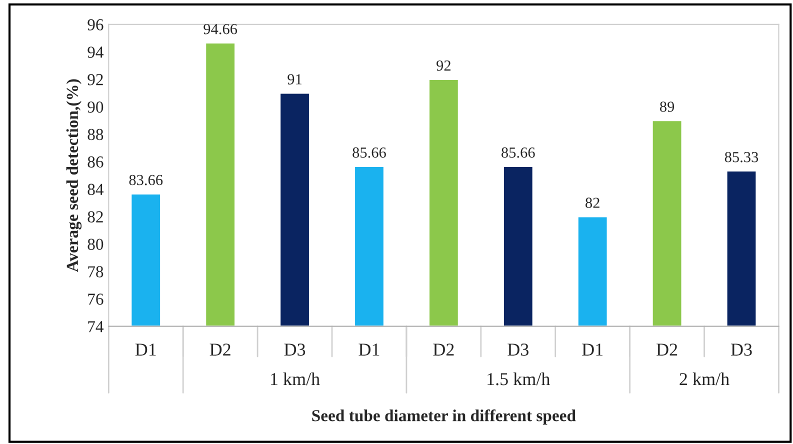 Image resolution: width=793 pixels, height=444 pixels. What do you see at coordinates (295, 379) in the screenshot?
I see `text: 1 km/h` at bounding box center [295, 379].